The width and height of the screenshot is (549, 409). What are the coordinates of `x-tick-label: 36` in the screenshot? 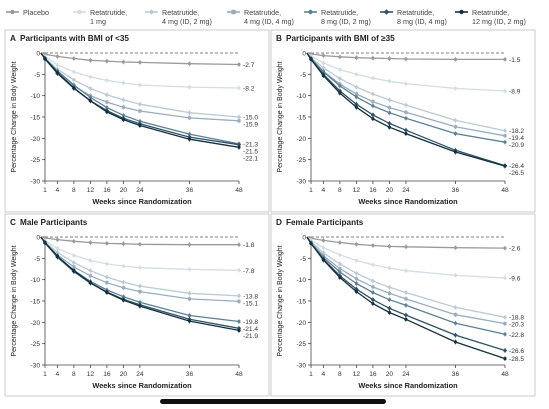 It's located at (456, 190).